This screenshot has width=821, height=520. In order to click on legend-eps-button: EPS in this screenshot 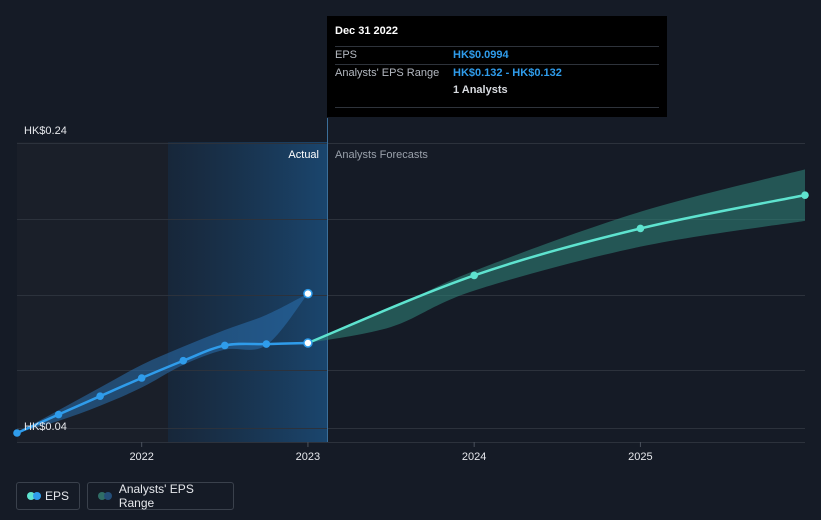, I will do `click(48, 496)`.